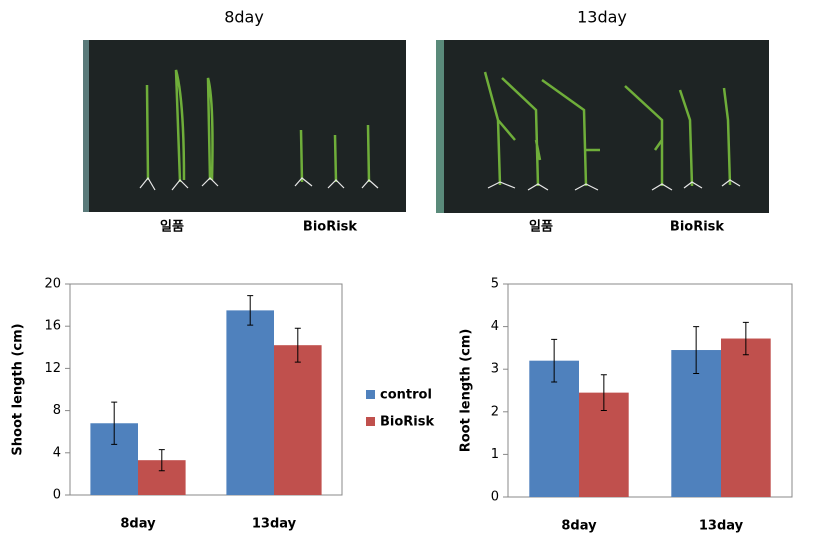  What do you see at coordinates (18, 389) in the screenshot?
I see `y-axis-label: Shoot length (cm)` at bounding box center [18, 389].